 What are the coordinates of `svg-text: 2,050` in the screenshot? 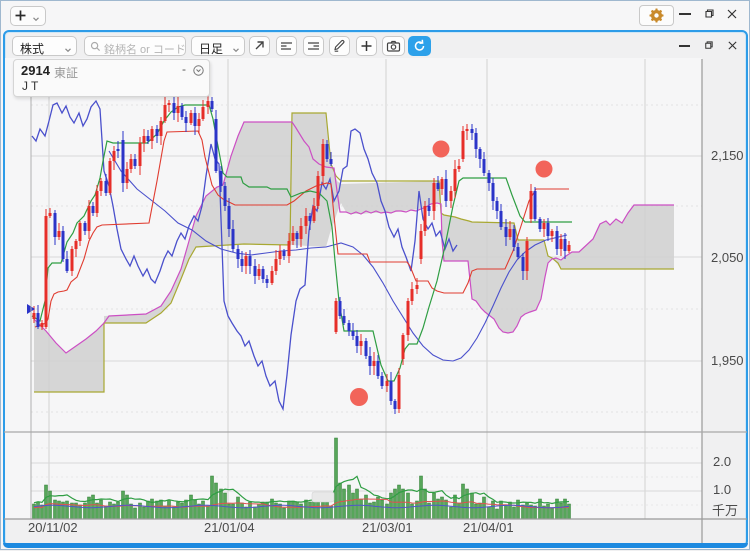 It's located at (727, 257).